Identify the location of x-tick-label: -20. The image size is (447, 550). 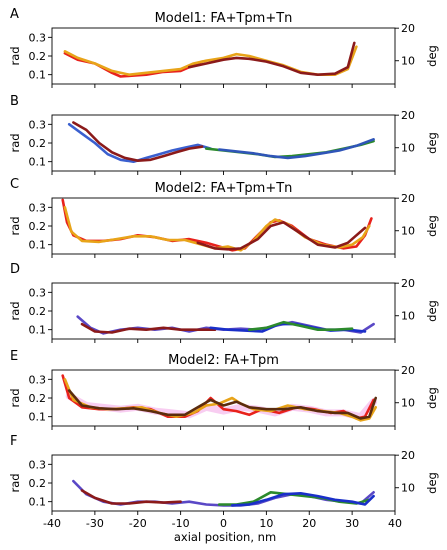
(138, 523).